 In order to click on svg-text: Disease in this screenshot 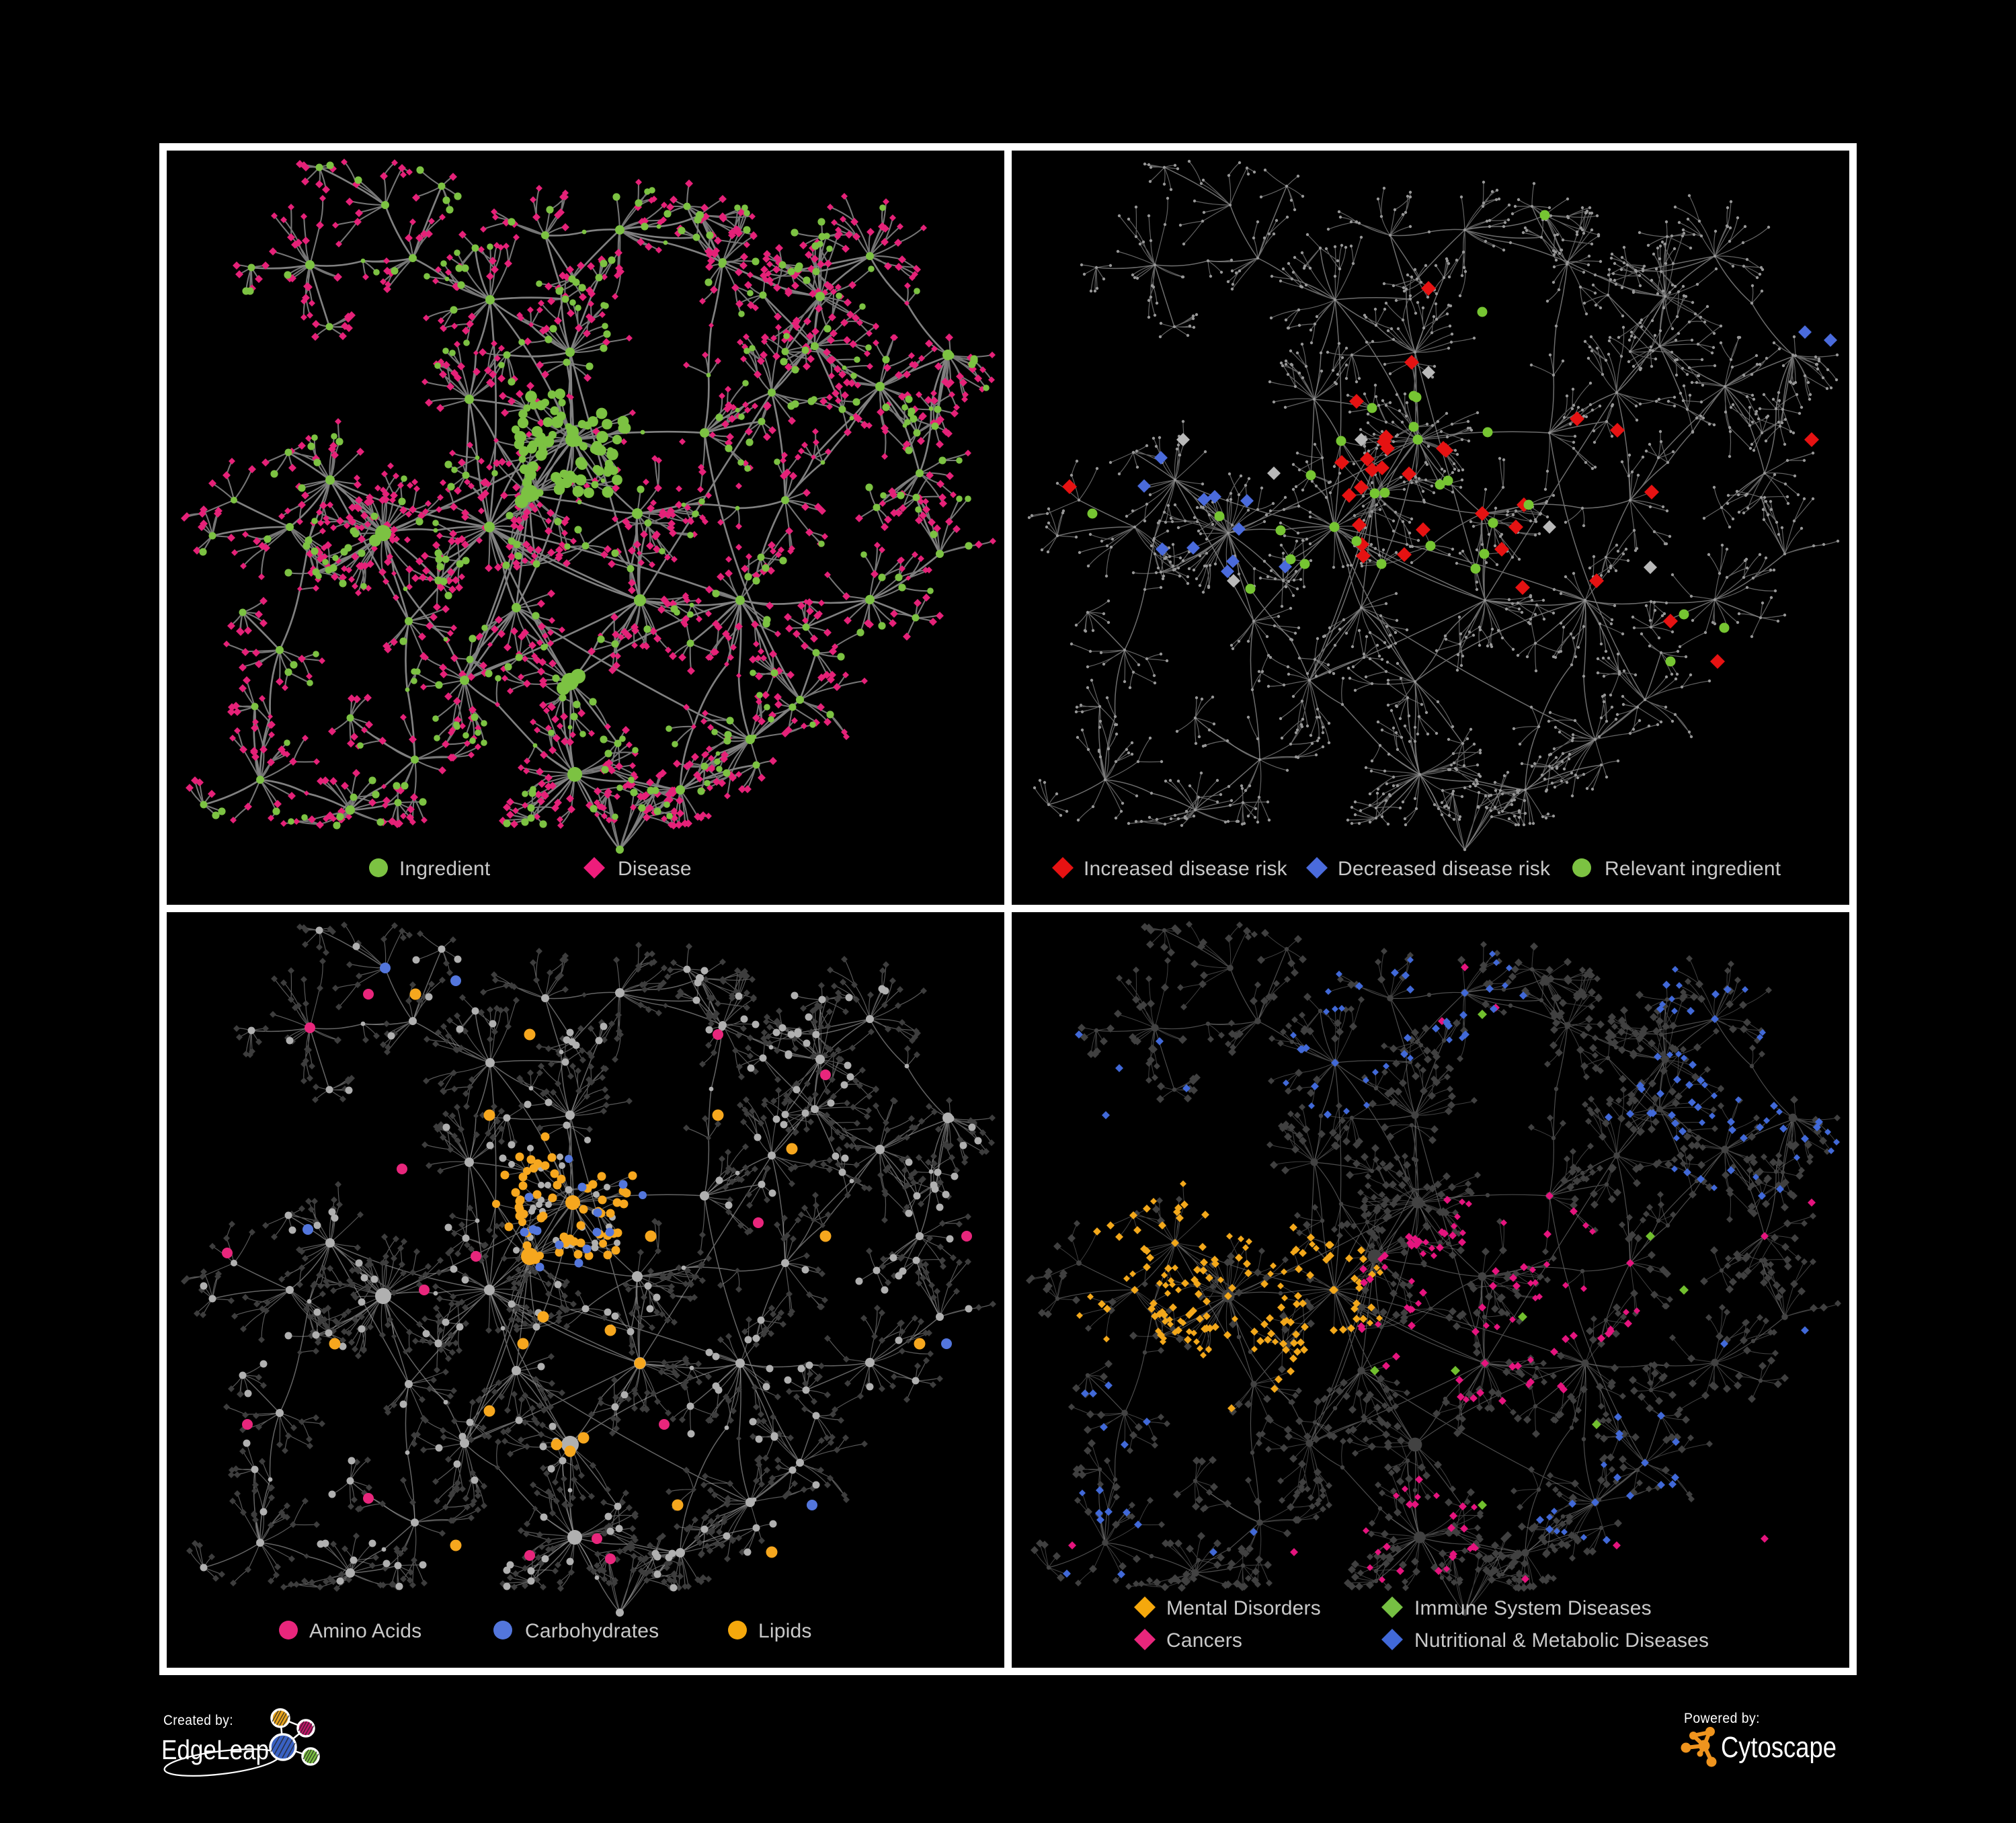, I will do `click(655, 869)`.